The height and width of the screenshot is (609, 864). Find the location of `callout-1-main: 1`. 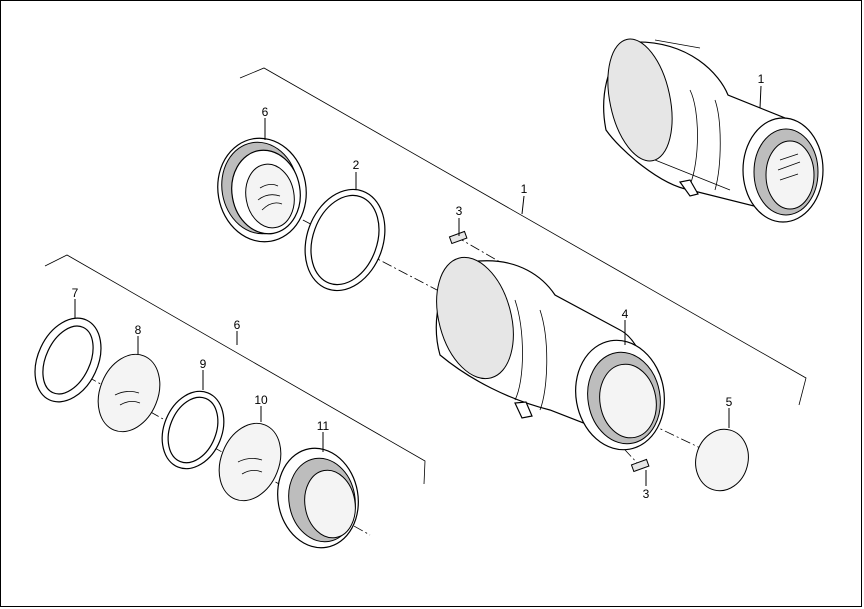

callout-1-main: 1 is located at coordinates (524, 189).